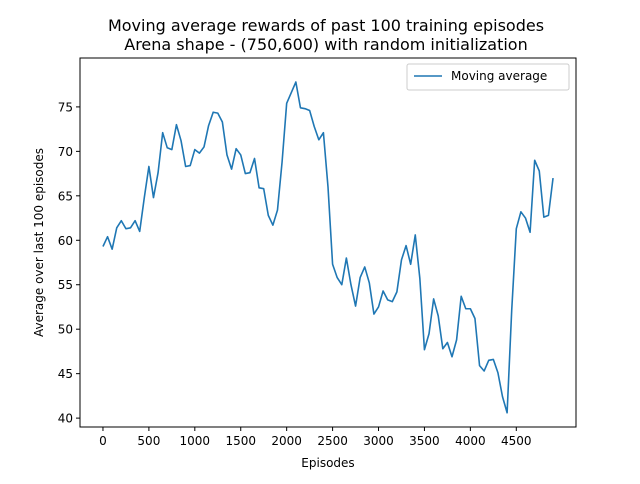  I want to click on x-axis-label: Episodes, so click(327, 463).